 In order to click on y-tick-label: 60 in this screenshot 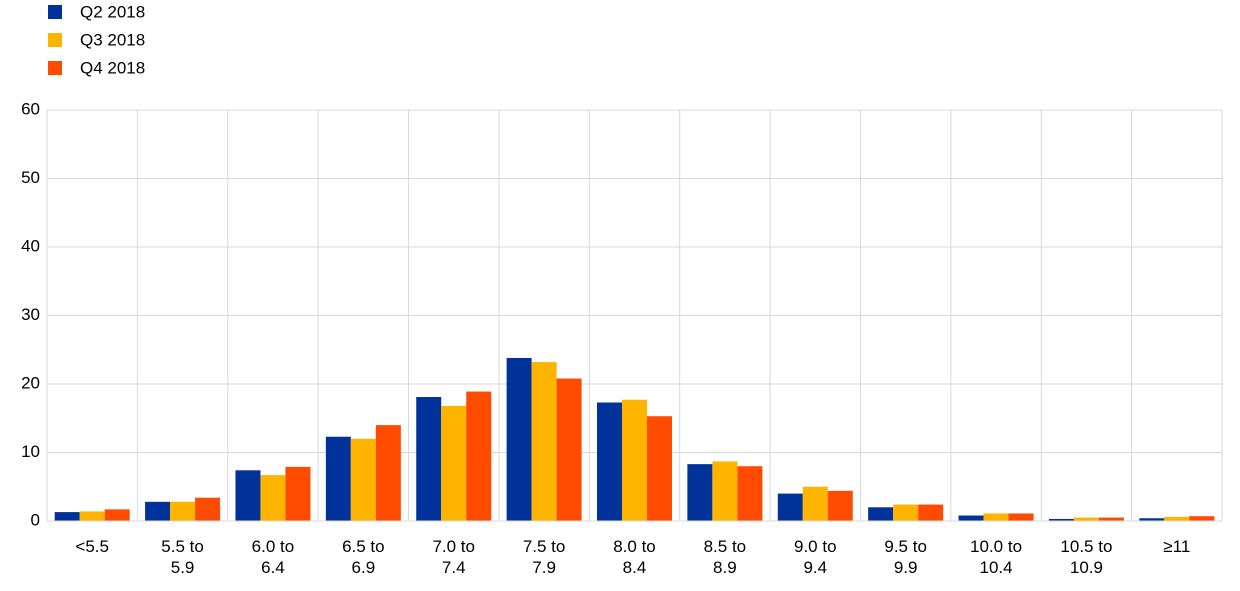, I will do `click(30, 108)`.